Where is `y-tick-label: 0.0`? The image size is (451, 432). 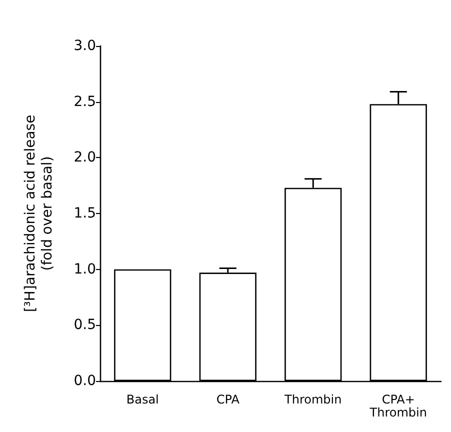 y-tick-label: 0.0 is located at coordinates (85, 381).